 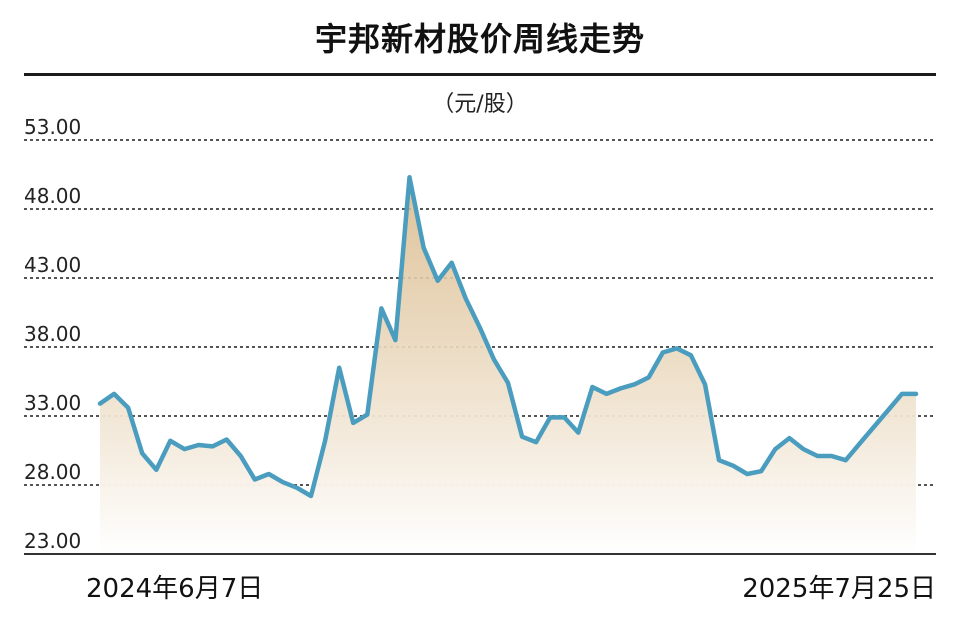 What do you see at coordinates (480, 74) in the screenshot?
I see `title-divider` at bounding box center [480, 74].